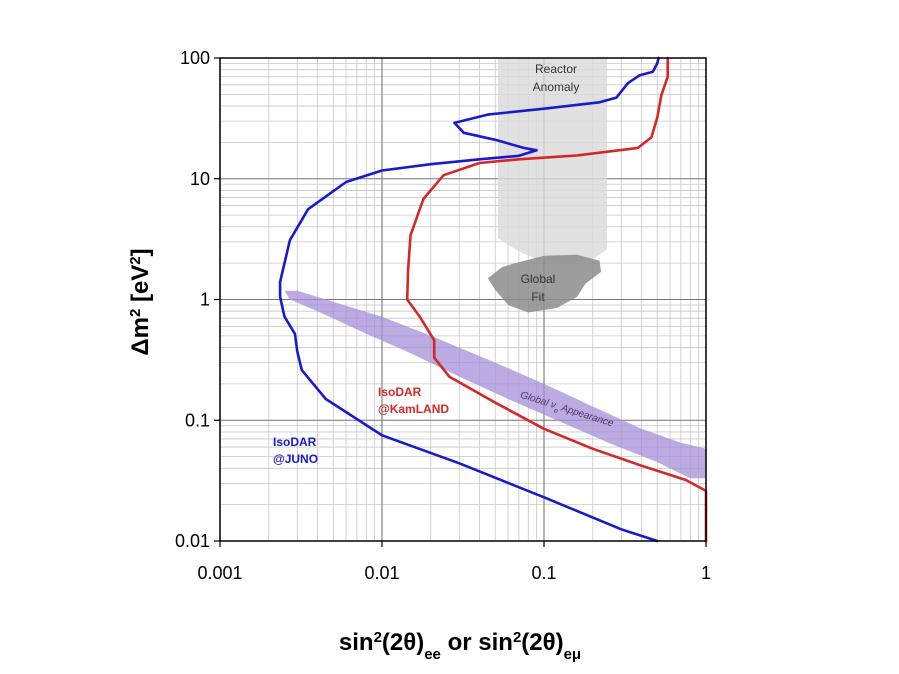 Image resolution: width=899 pixels, height=674 pixels. Describe the element at coordinates (200, 179) in the screenshot. I see `y-tick-label: 10` at that location.